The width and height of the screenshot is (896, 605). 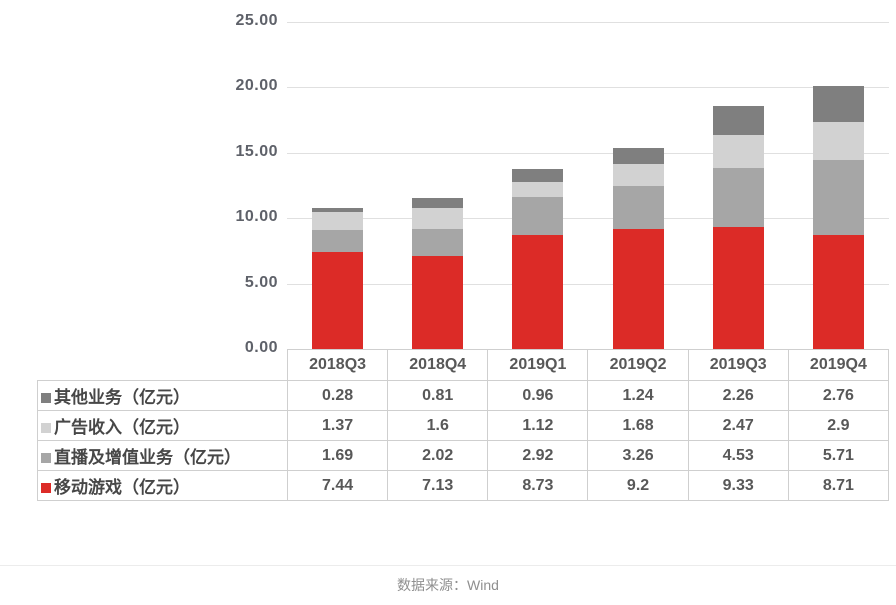 I want to click on y-axis-tick-label: 10.00, so click(x=256, y=216).